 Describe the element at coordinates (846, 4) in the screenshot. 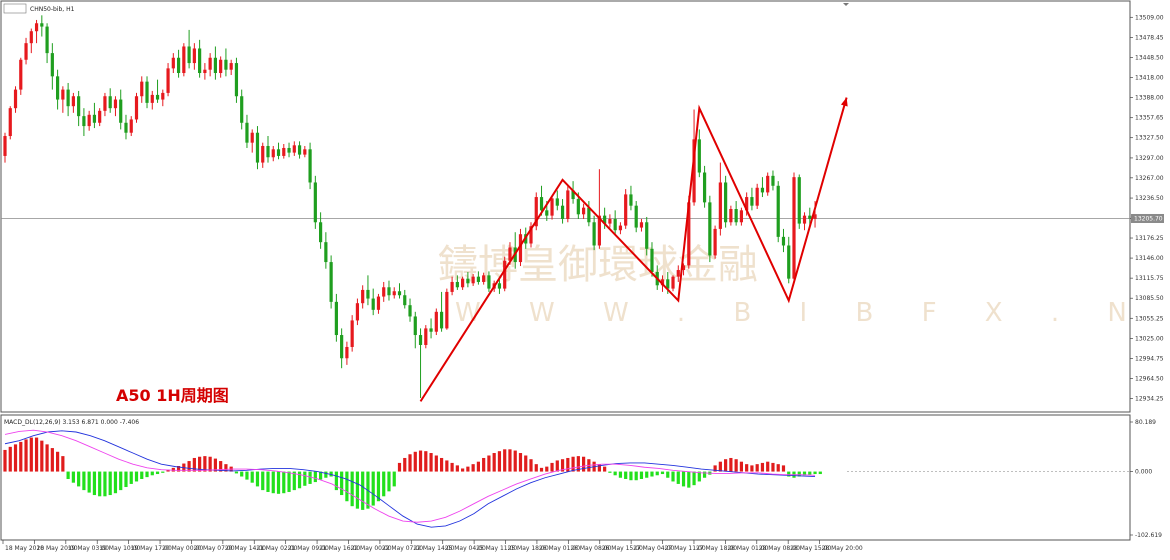

I see `shift-marker-icon` at that location.